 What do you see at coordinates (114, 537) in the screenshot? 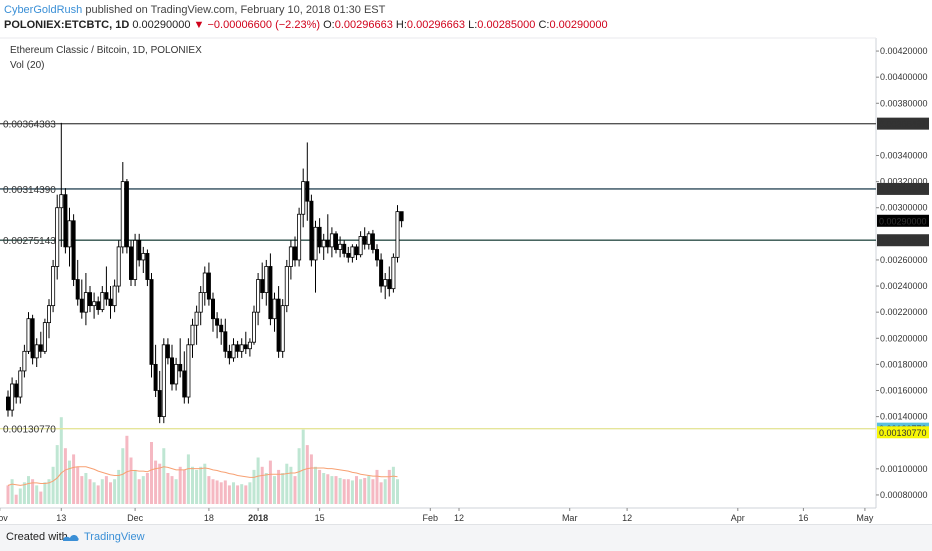
I see `tradingview-link: TradingView` at bounding box center [114, 537].